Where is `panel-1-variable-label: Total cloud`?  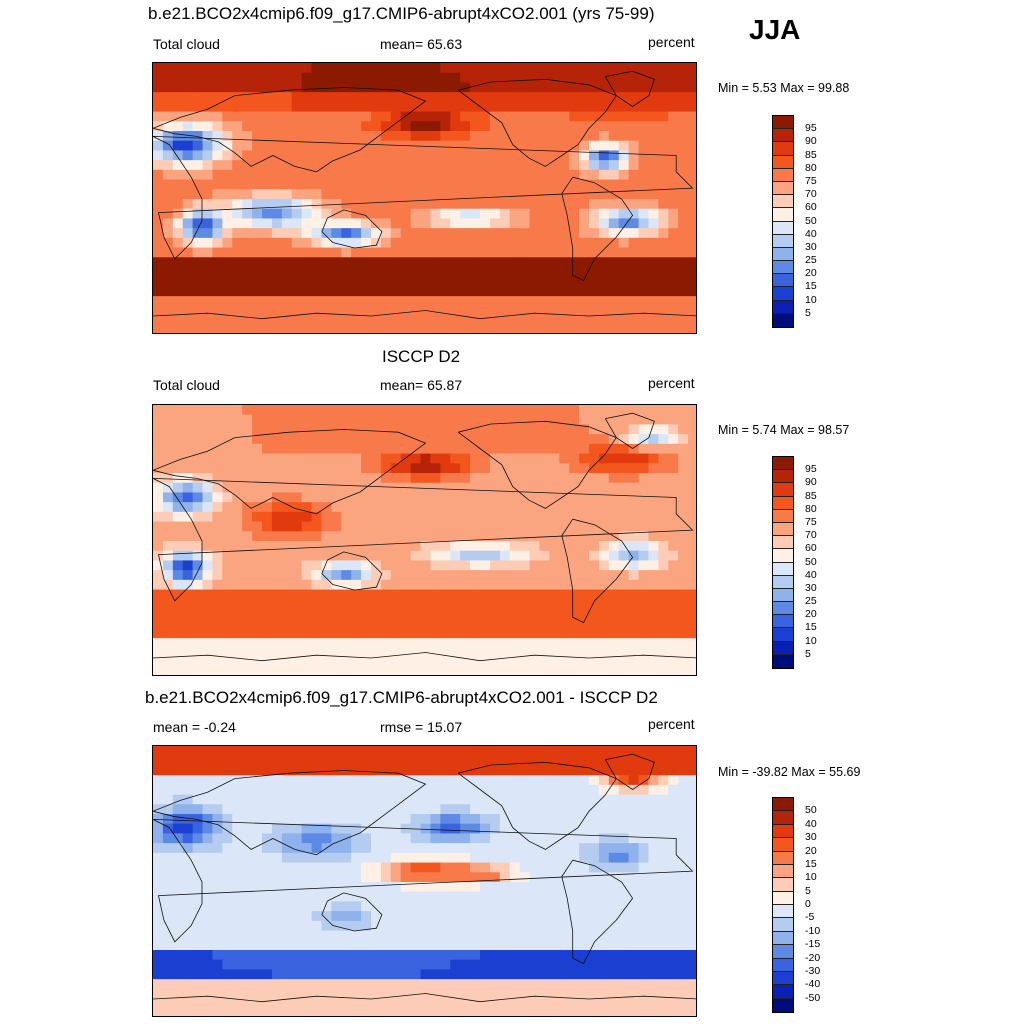 panel-1-variable-label: Total cloud is located at coordinates (186, 44).